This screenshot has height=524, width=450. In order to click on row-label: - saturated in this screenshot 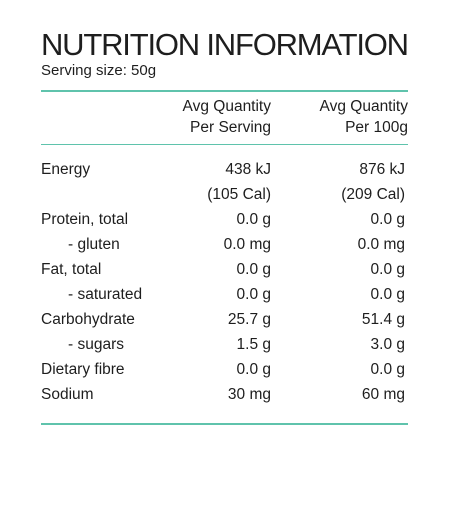, I will do `click(105, 294)`.